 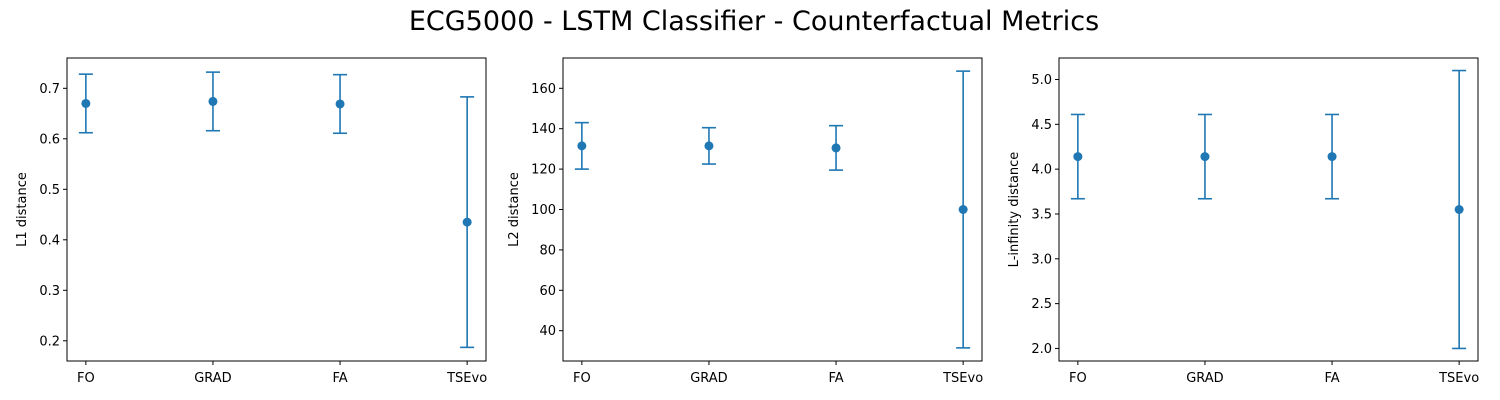 What do you see at coordinates (49, 190) in the screenshot?
I see `y-tick-label: 0.5` at bounding box center [49, 190].